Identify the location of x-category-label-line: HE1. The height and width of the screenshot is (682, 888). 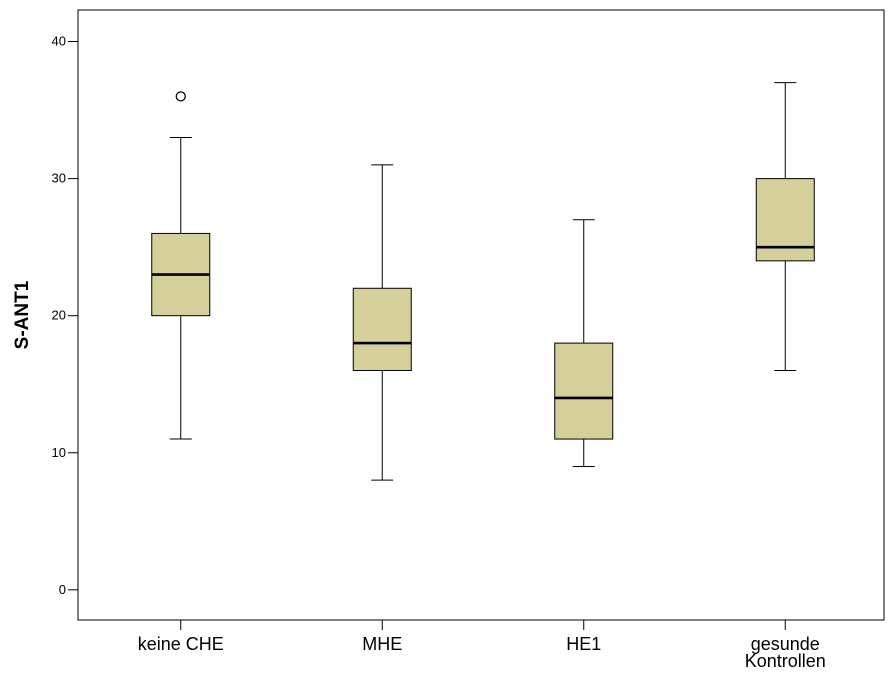
(583, 644).